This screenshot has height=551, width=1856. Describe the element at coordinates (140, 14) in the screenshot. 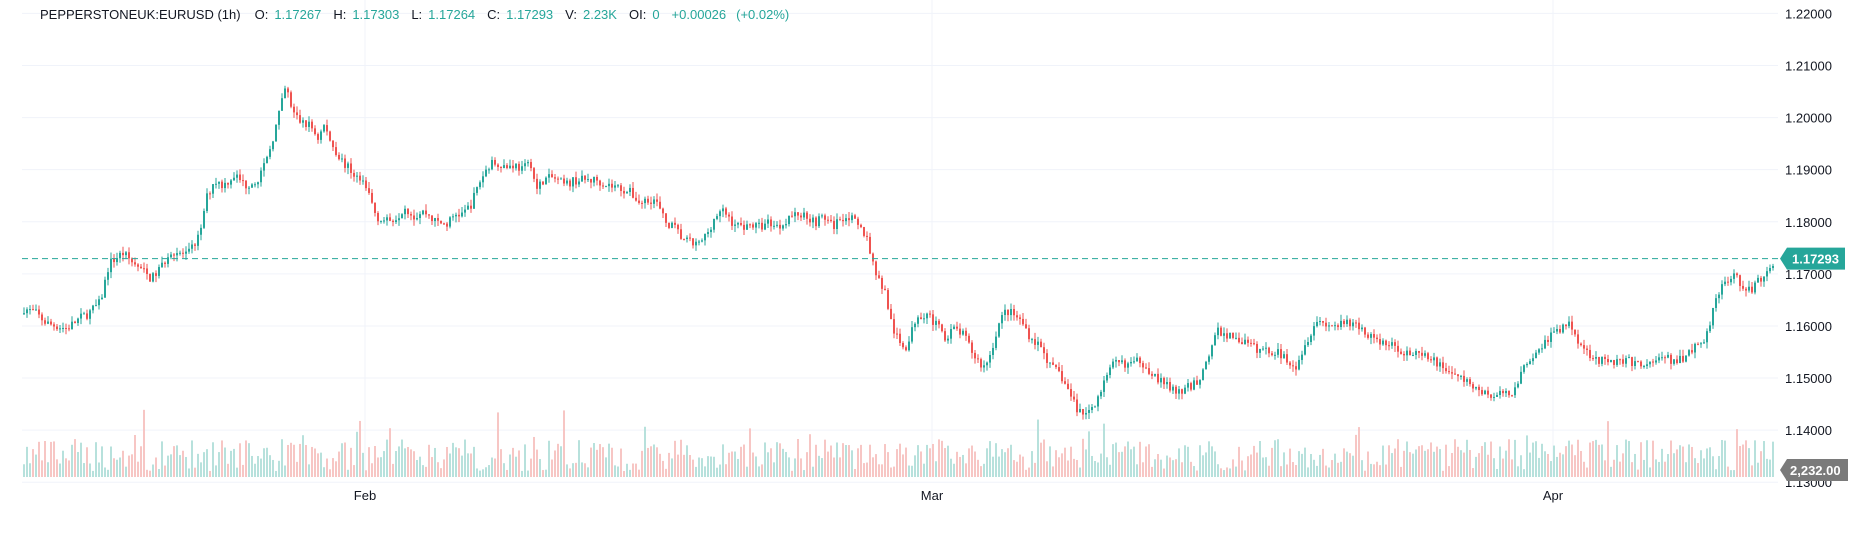

I see `symbol-name: PEPPERSTONEUK:EURUSD (1h)` at that location.